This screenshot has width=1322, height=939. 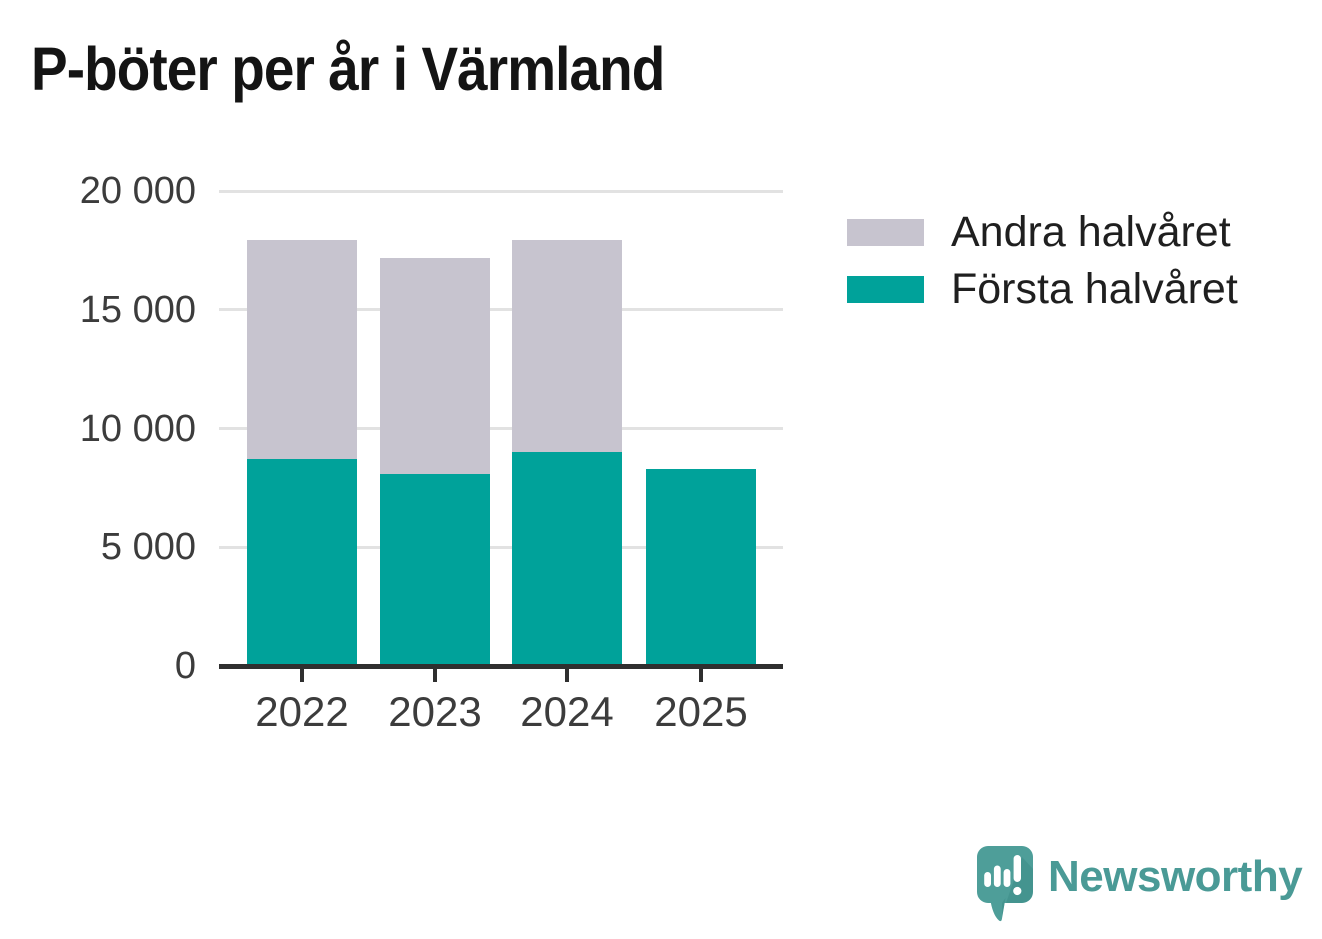 I want to click on bar-2022-andra-halvåret, so click(x=302, y=349).